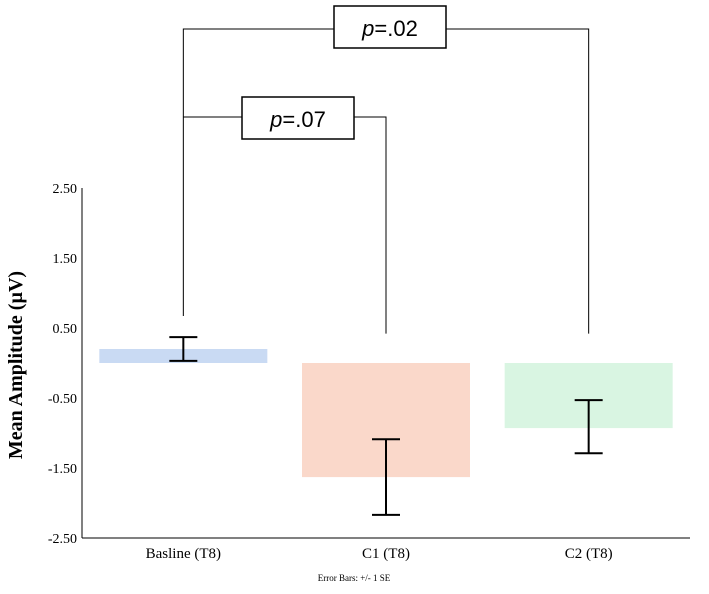  I want to click on y-tick-label: 0.50, so click(65, 329).